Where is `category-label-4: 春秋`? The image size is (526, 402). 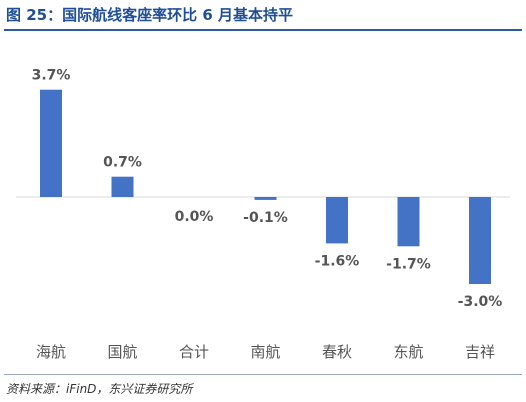 category-label-4: 春秋 is located at coordinates (337, 352).